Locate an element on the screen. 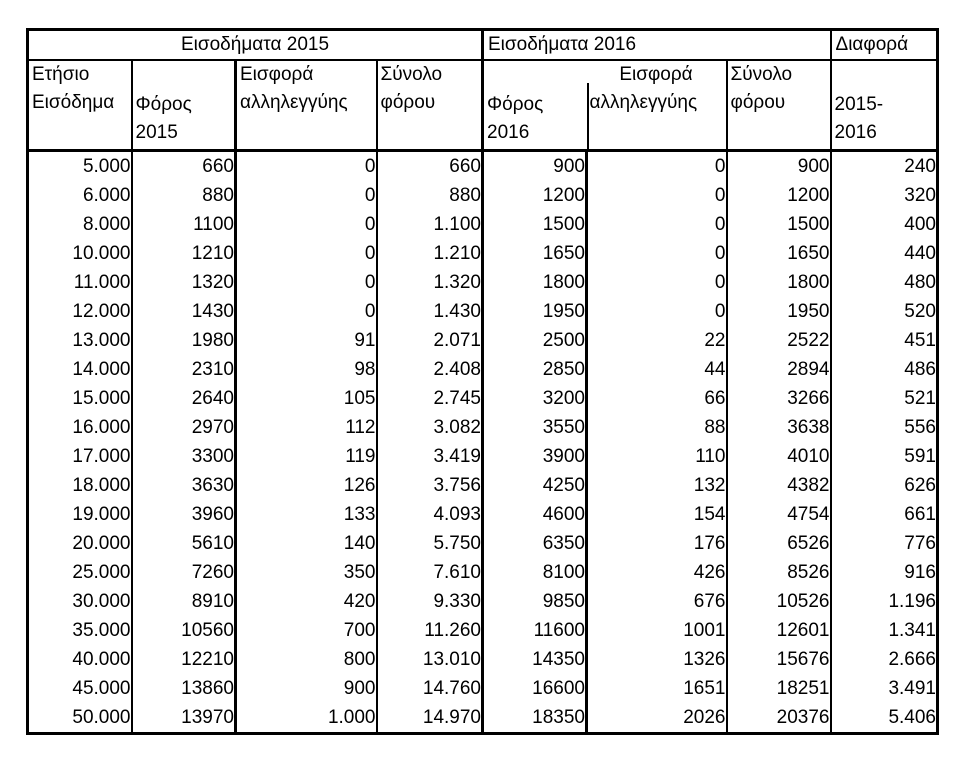 Image resolution: width=960 pixels, height=758 pixels. table-cell: 4600 is located at coordinates (534, 514).